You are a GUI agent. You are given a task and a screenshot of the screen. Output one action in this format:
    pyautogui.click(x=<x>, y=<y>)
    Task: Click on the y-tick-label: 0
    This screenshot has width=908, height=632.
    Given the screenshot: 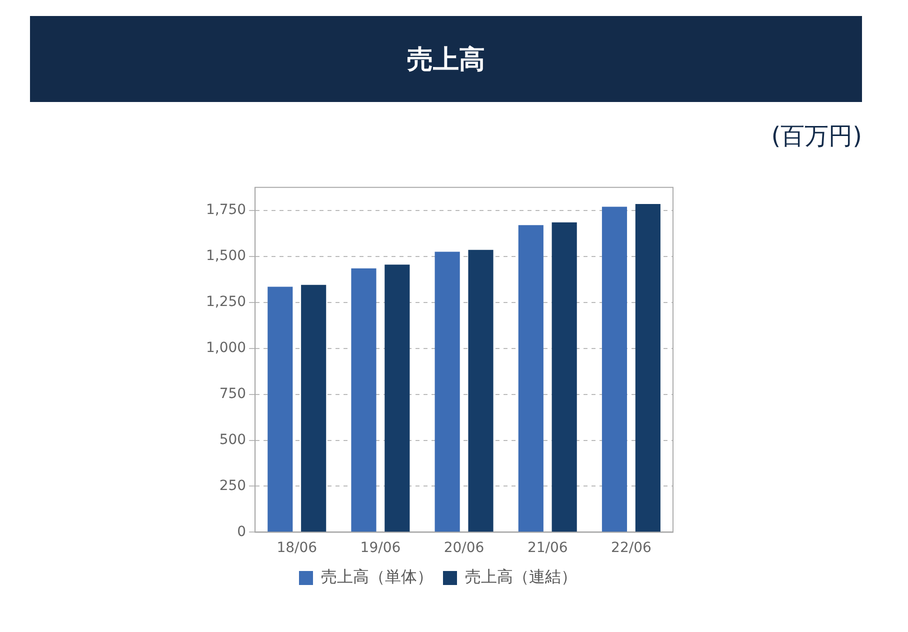 What is the action you would take?
    pyautogui.click(x=241, y=532)
    